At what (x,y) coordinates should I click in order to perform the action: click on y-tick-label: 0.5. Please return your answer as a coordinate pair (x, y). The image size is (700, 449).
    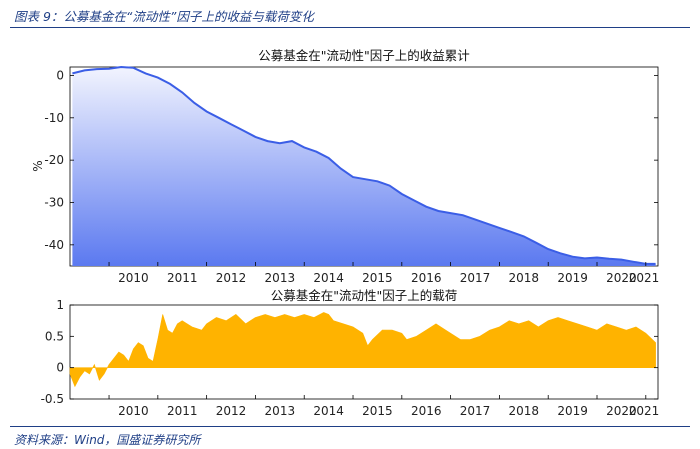
    Looking at the image, I should click on (54, 336).